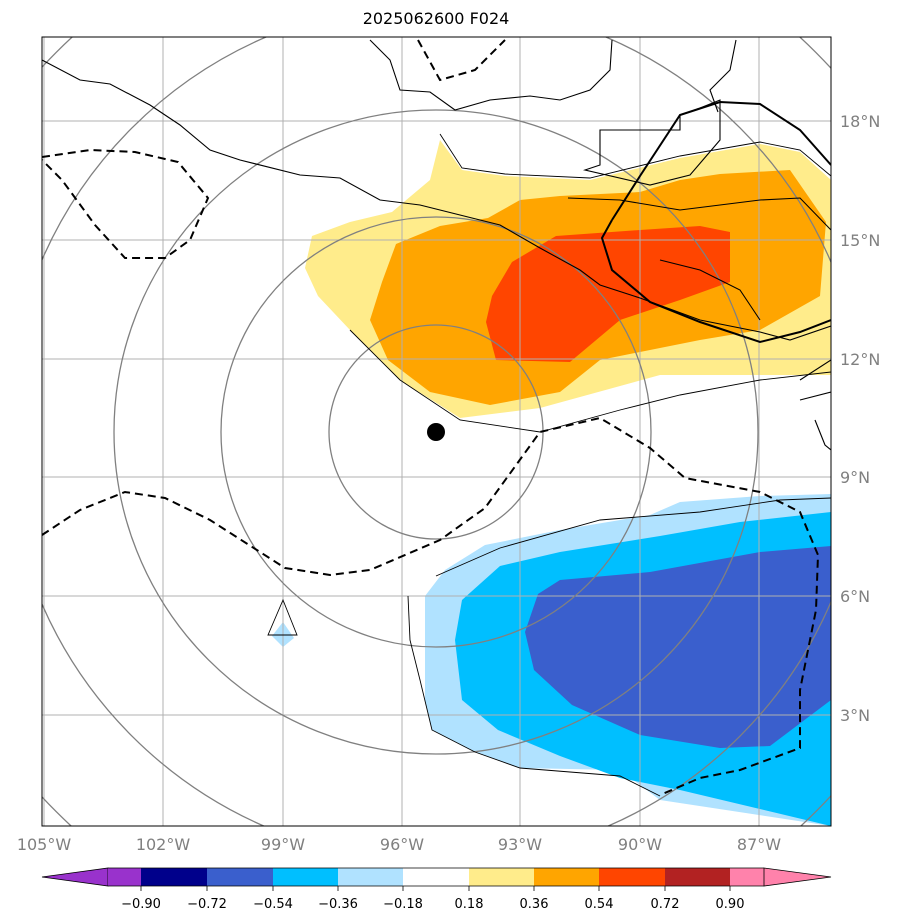 The height and width of the screenshot is (924, 902). What do you see at coordinates (665, 904) in the screenshot?
I see `colorbar-tick-label: 0.72` at bounding box center [665, 904].